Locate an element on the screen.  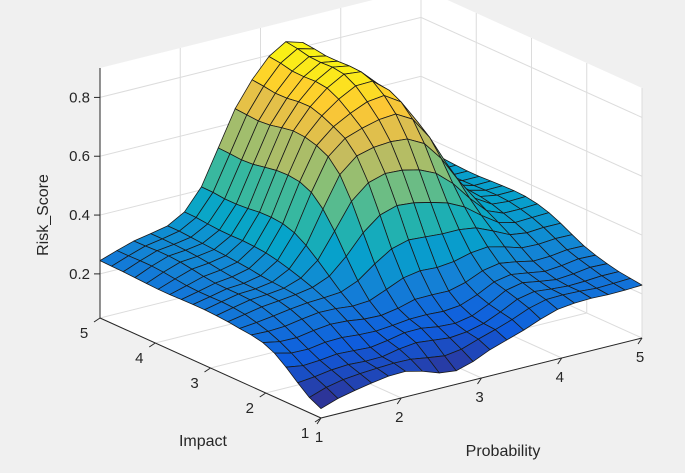
x-tick-label: 3 is located at coordinates (479, 397).